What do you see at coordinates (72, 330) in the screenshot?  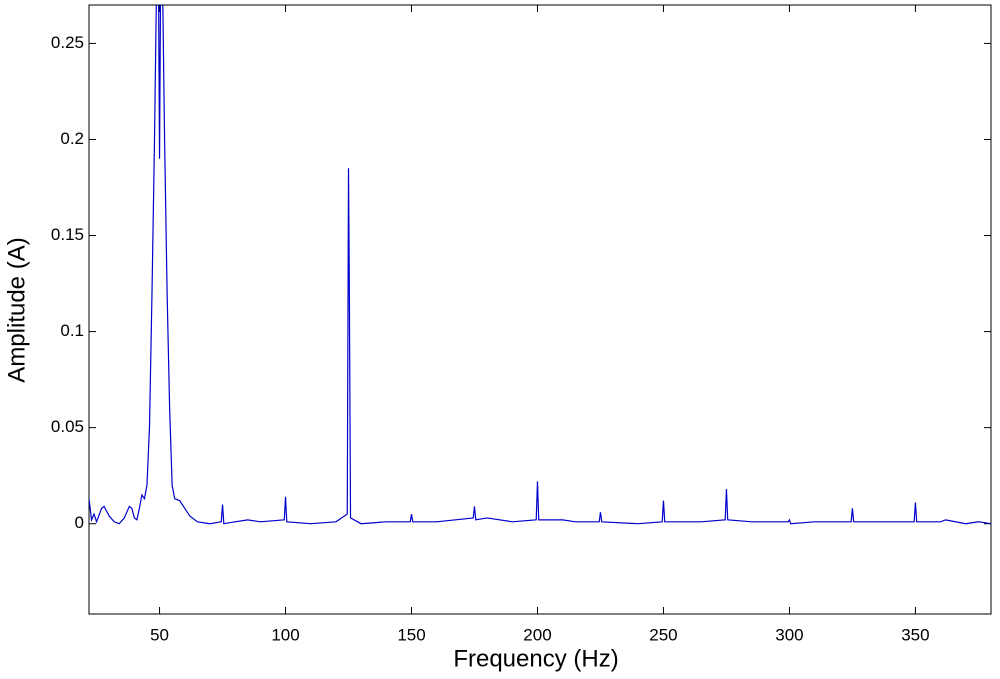 I see `y-tick-label: 0.1` at bounding box center [72, 330].